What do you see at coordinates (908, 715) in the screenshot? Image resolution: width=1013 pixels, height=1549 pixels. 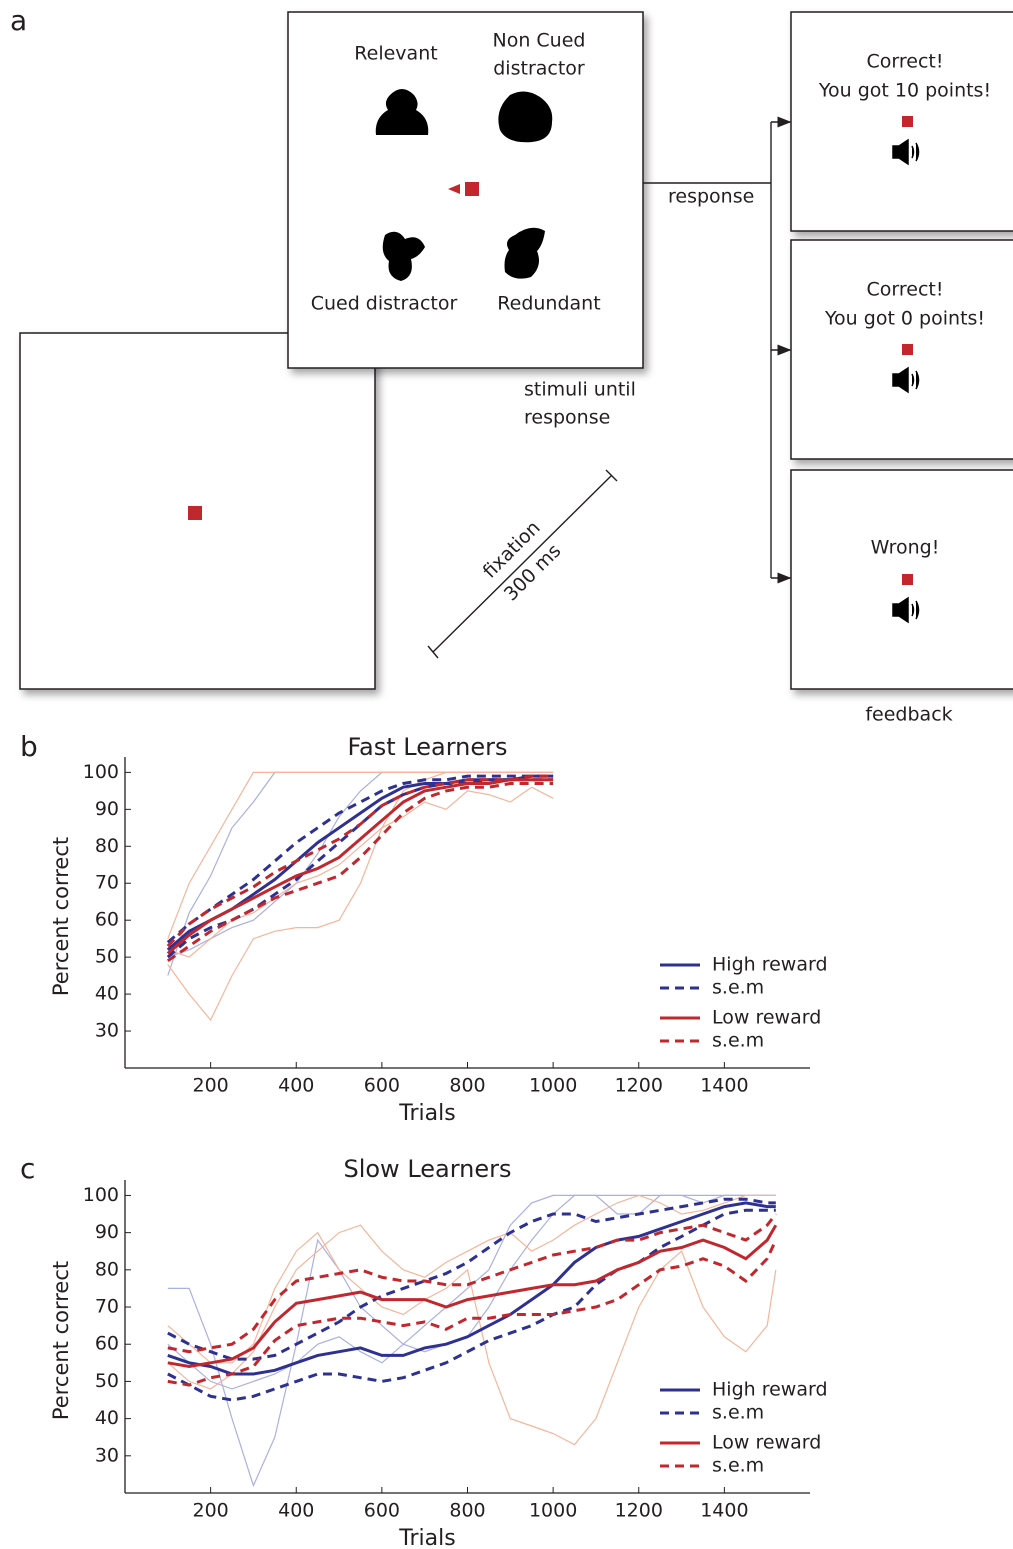 I see `caption: feedback` at bounding box center [908, 715].